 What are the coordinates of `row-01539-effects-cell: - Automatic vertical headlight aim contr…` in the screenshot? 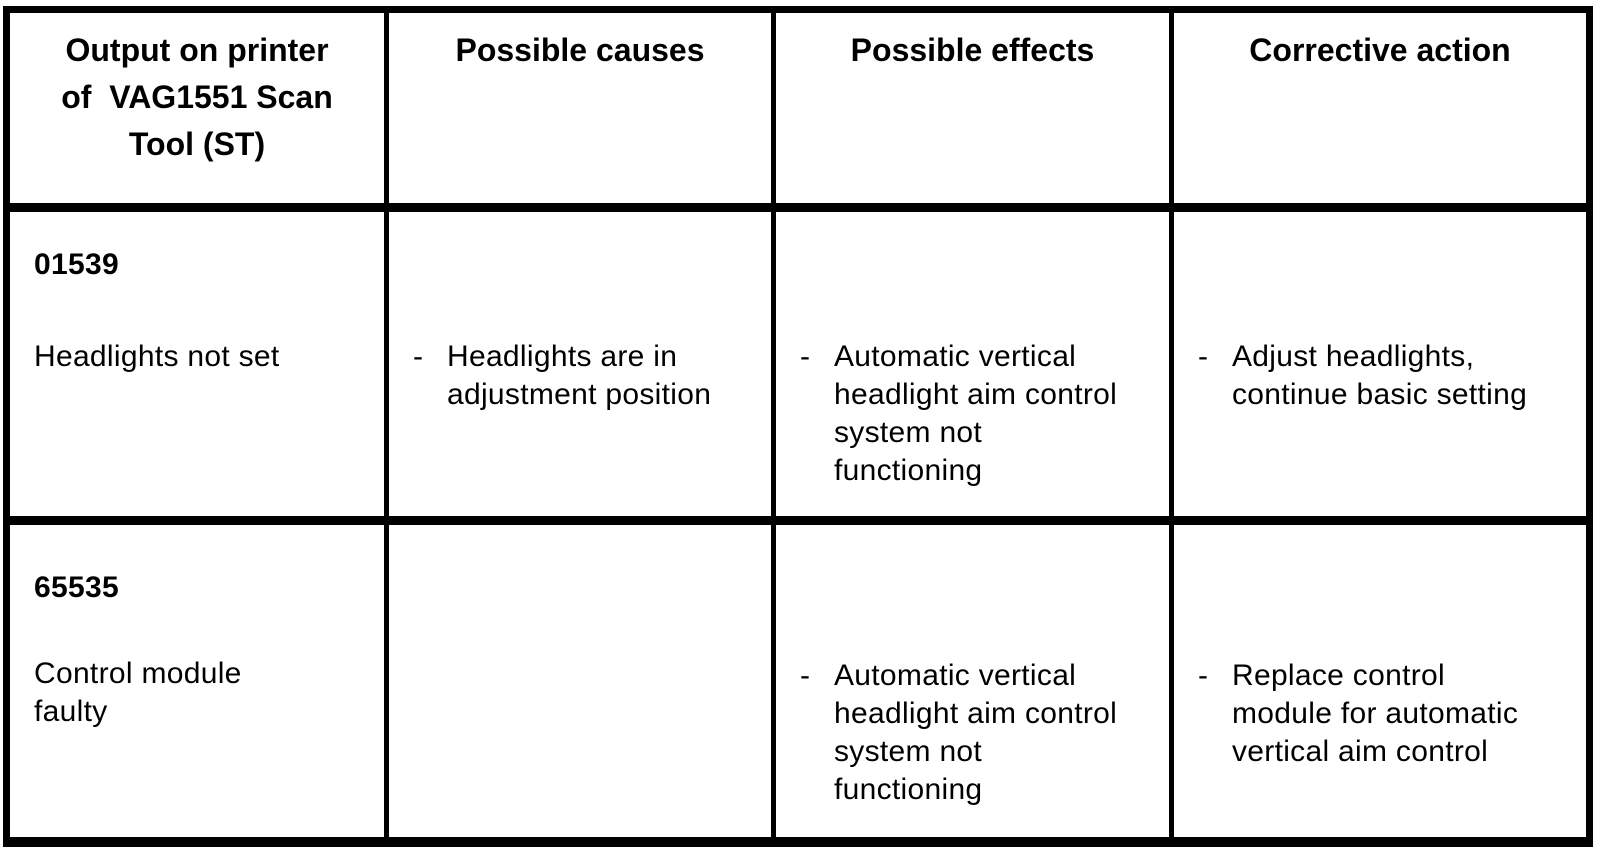 It's located at (975, 368).